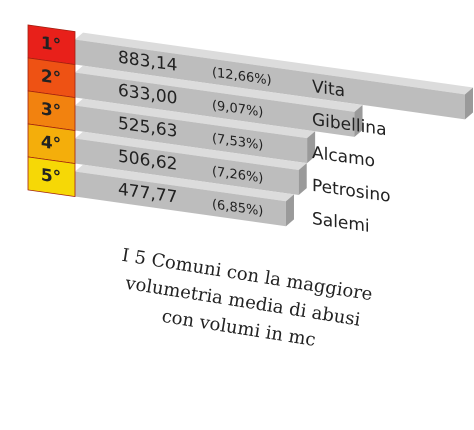 The image size is (474, 430). Describe the element at coordinates (51, 143) in the screenshot. I see `rank-label: 4°` at that location.